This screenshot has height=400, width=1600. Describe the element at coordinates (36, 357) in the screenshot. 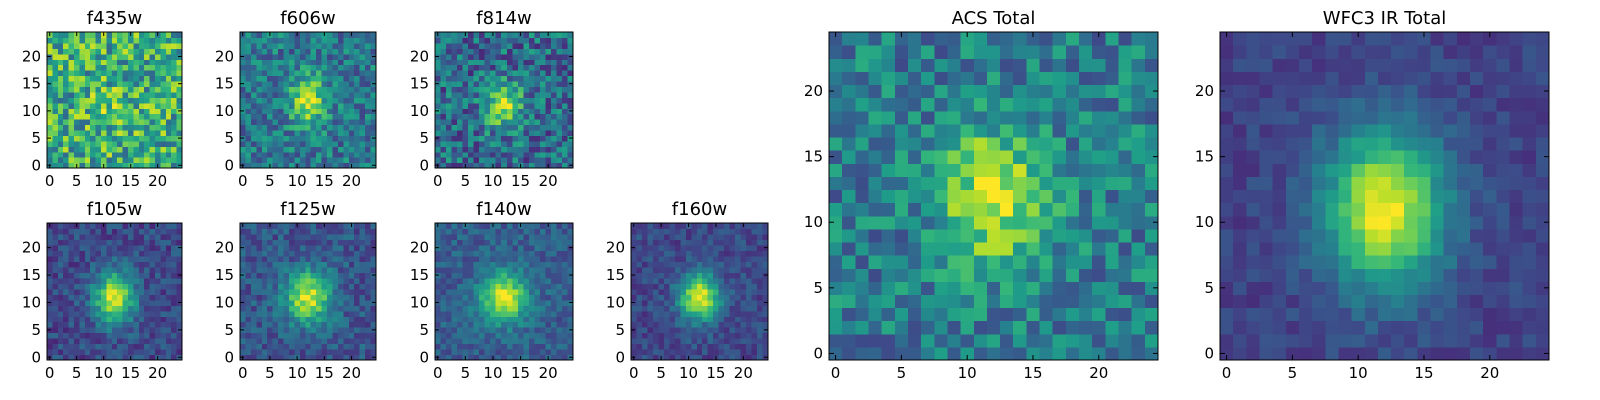

I see `y-tick-label: 0` at that location.